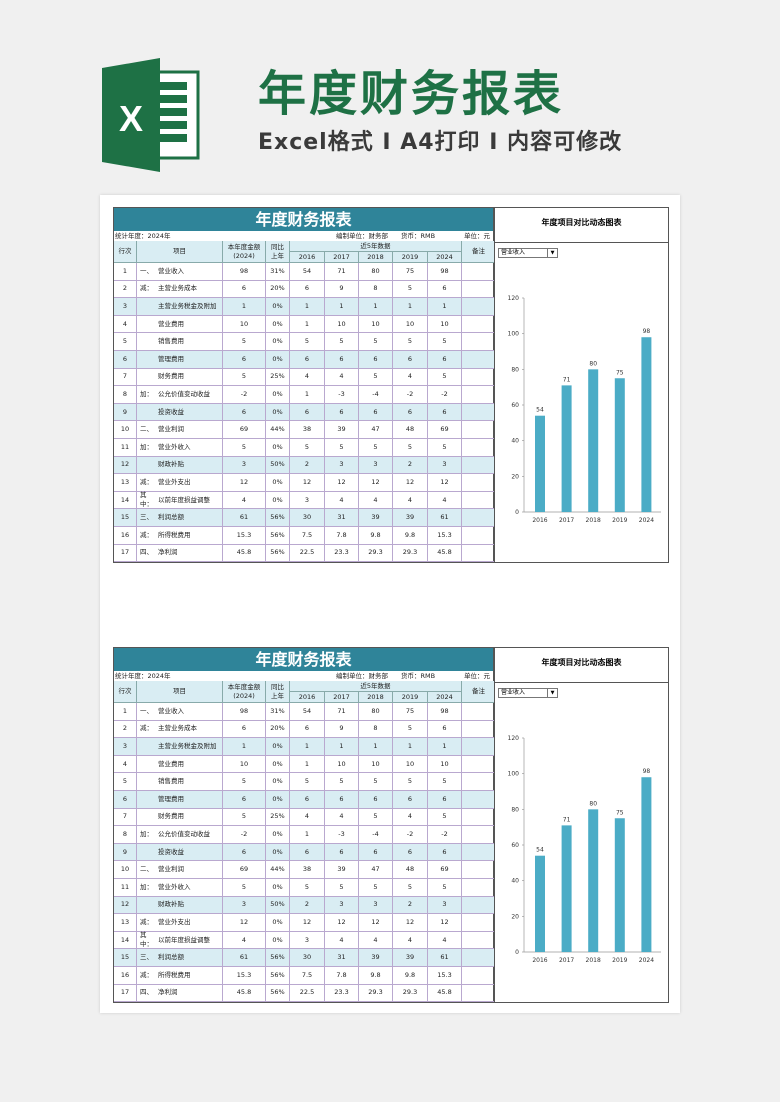 Image resolution: width=780 pixels, height=1102 pixels. Describe the element at coordinates (376, 289) in the screenshot. I see `row-year-value: 8` at that location.